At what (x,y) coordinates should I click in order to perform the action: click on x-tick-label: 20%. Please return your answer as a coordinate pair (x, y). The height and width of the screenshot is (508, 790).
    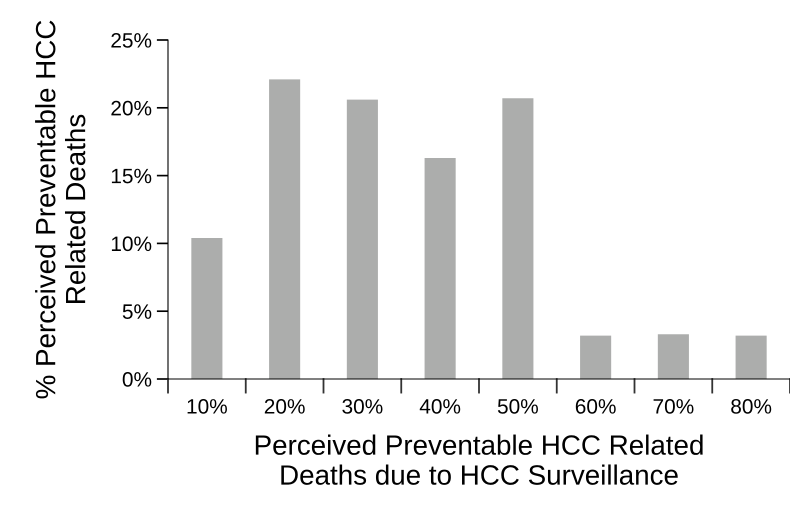
    Looking at the image, I should click on (284, 406).